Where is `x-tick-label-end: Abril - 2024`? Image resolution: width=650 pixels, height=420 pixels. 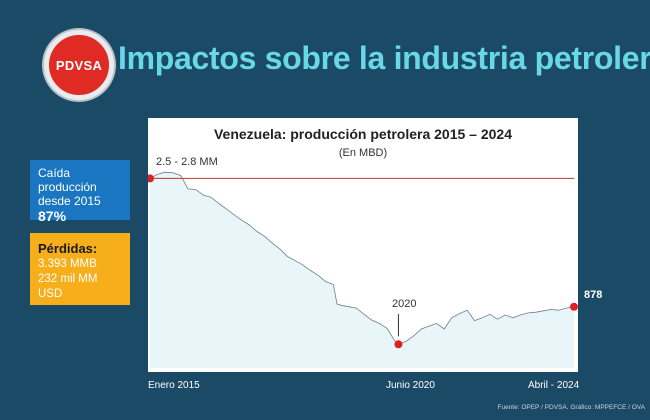
x-tick-label-end: Abril - 2024 is located at coordinates (554, 385).